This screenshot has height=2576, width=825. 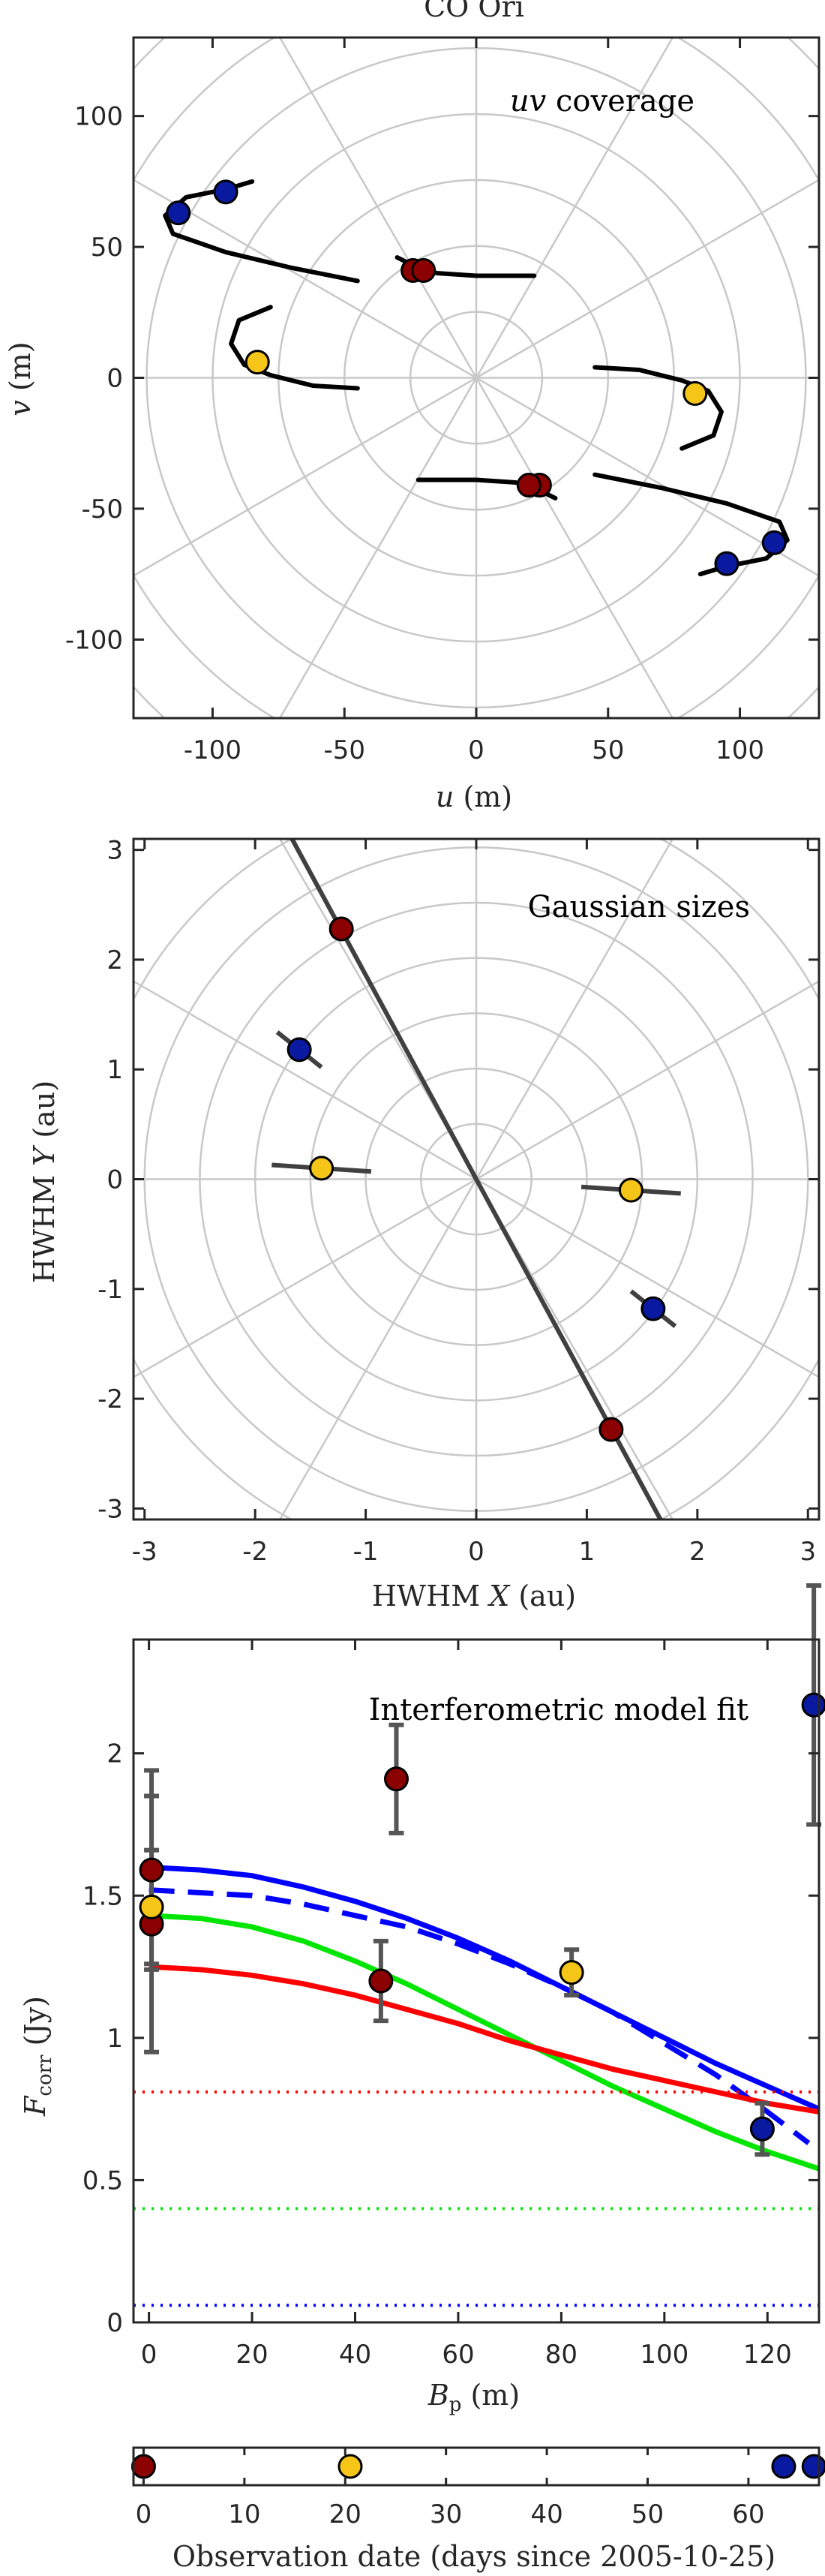 What do you see at coordinates (114, 379) in the screenshot?
I see `uv-ytick-label: 0` at bounding box center [114, 379].